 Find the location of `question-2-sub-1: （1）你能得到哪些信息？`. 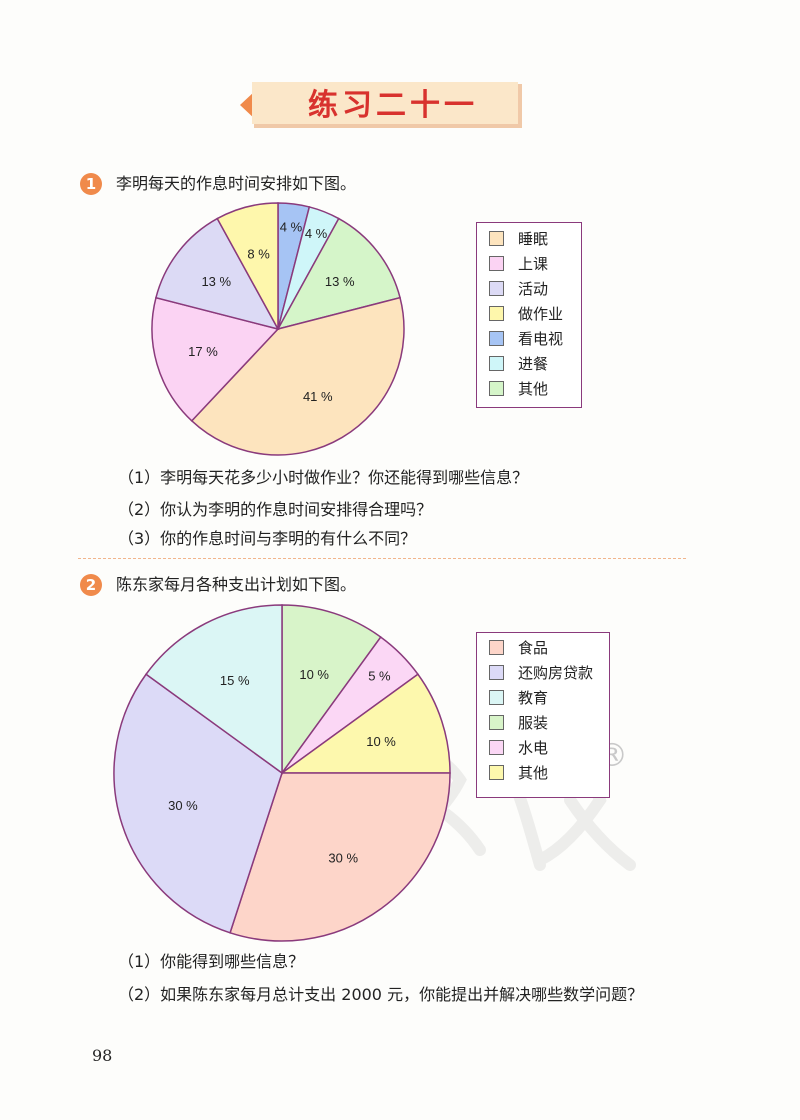

question-2-sub-1: （1）你能得到哪些信息？ is located at coordinates (211, 961).